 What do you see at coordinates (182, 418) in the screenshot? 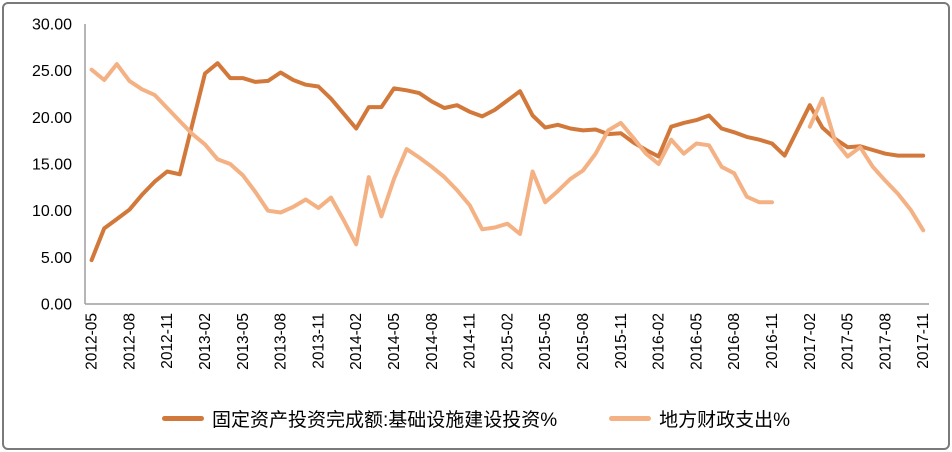
I see `legend-swatch-infrastructure-icon` at bounding box center [182, 418].